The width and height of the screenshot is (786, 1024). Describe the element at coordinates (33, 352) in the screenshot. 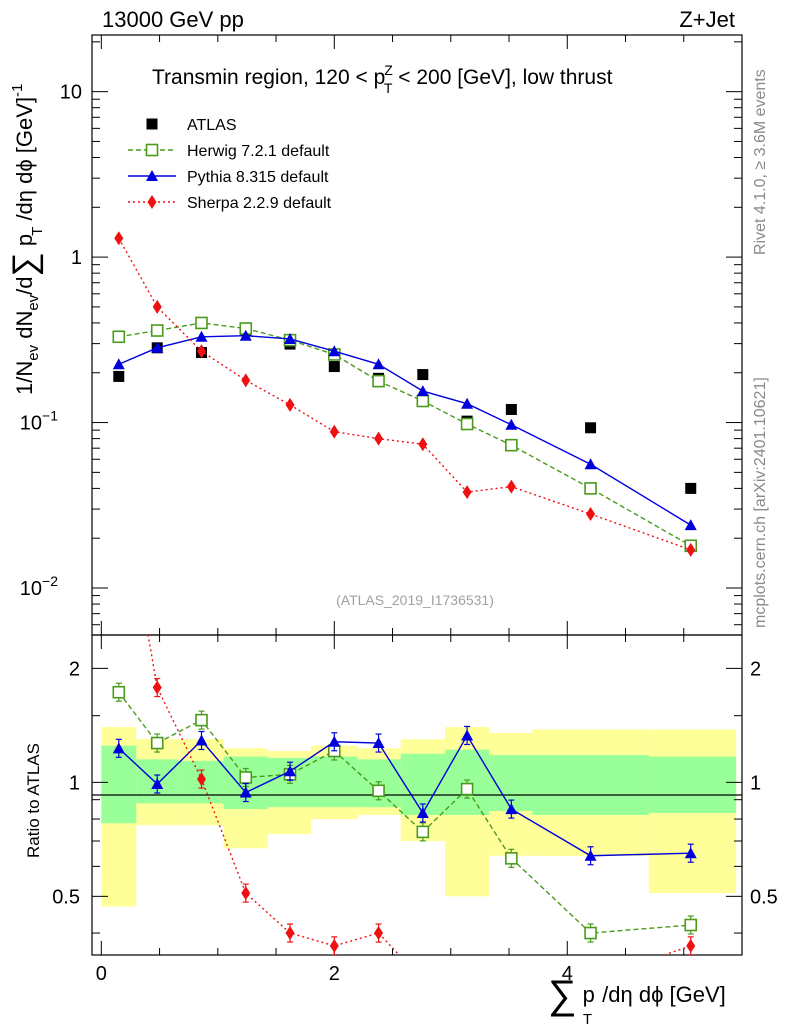

I see `ylabel-sub1: ev` at that location.